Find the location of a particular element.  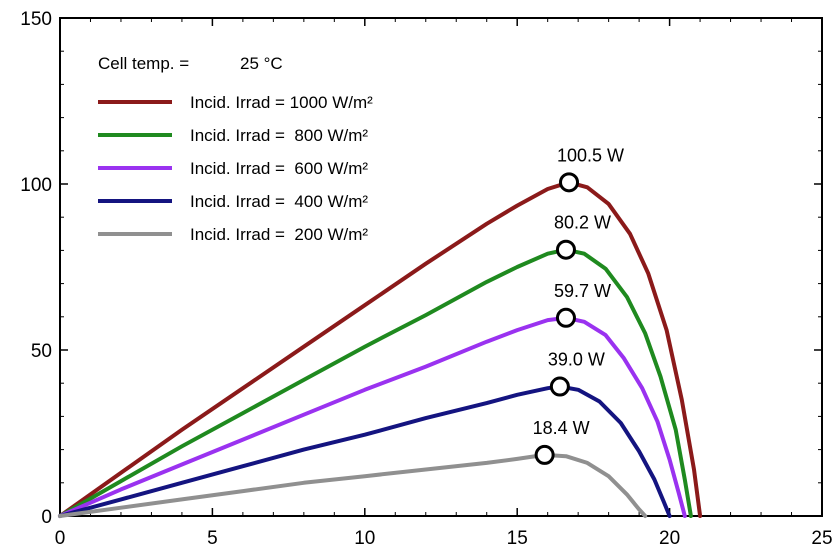

legend-entry-label: Incid. Irrad = 1000 W/m² is located at coordinates (281, 102).